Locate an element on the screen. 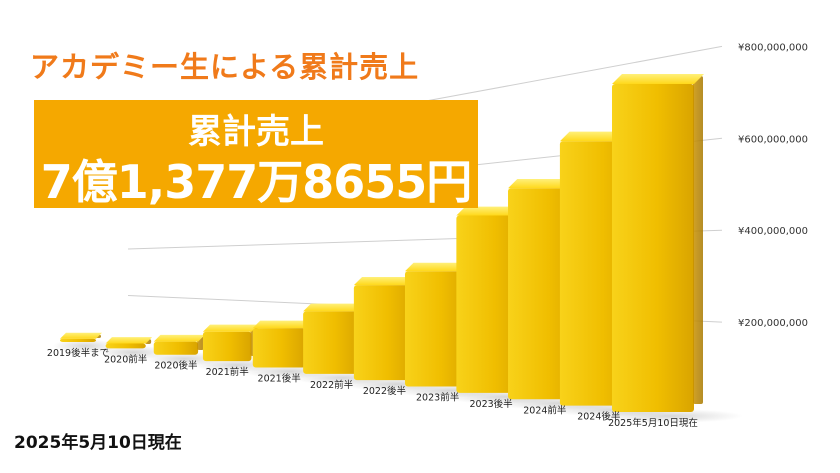 This screenshot has width=840, height=473. category-label: 2025年5月10日現在 is located at coordinates (653, 423).